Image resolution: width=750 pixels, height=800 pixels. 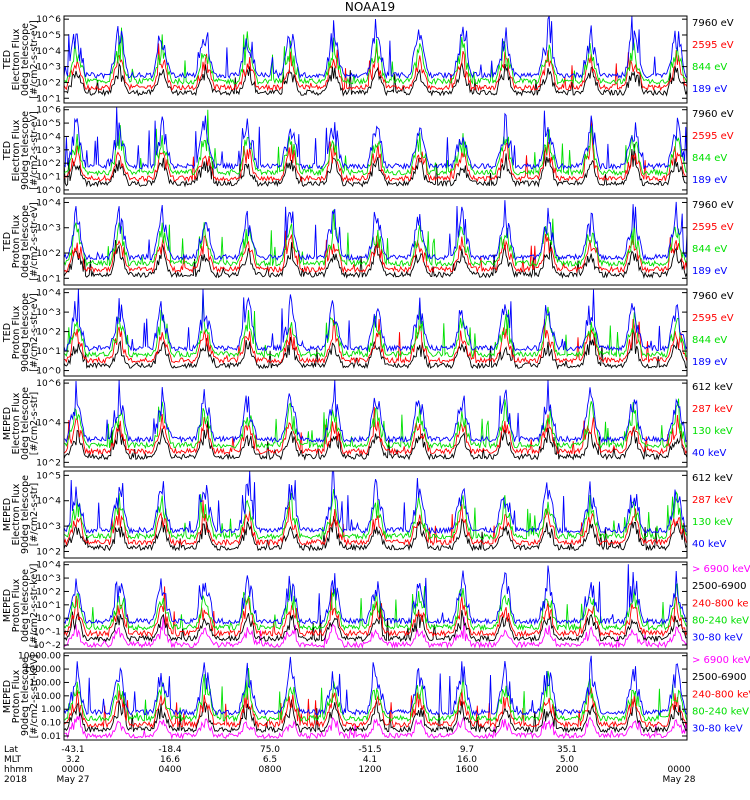 I want to click on ytick-label: 10000.00, so click(x=39, y=657).